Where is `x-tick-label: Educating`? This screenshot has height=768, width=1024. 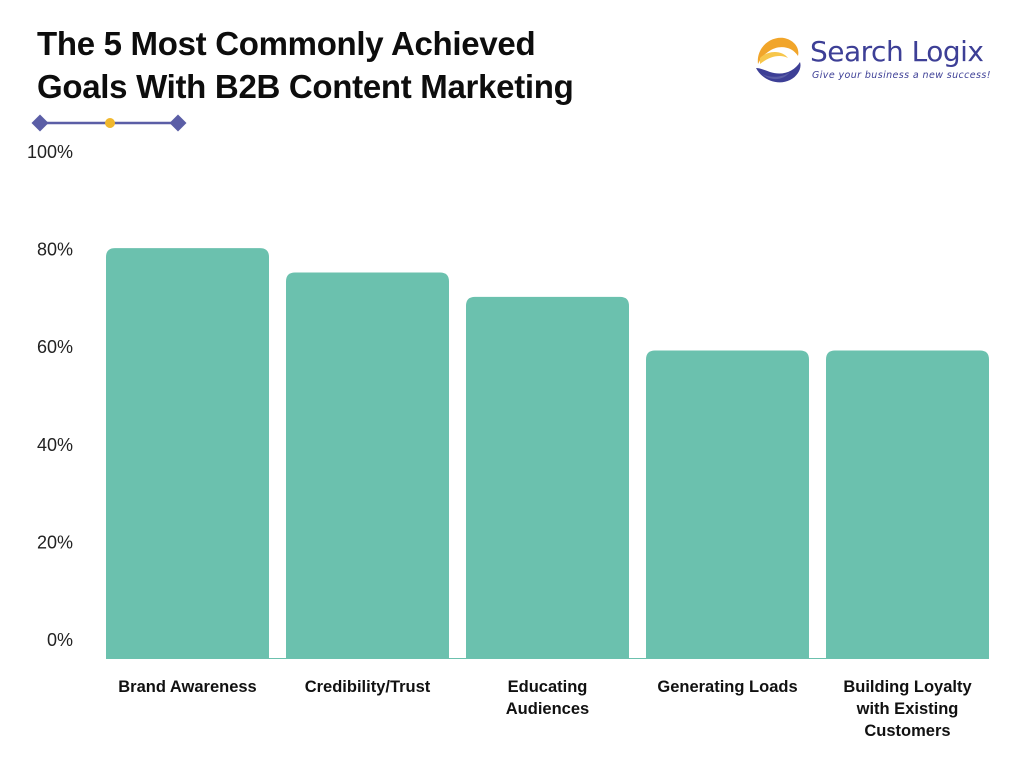
x-tick-label: Educating is located at coordinates (548, 687).